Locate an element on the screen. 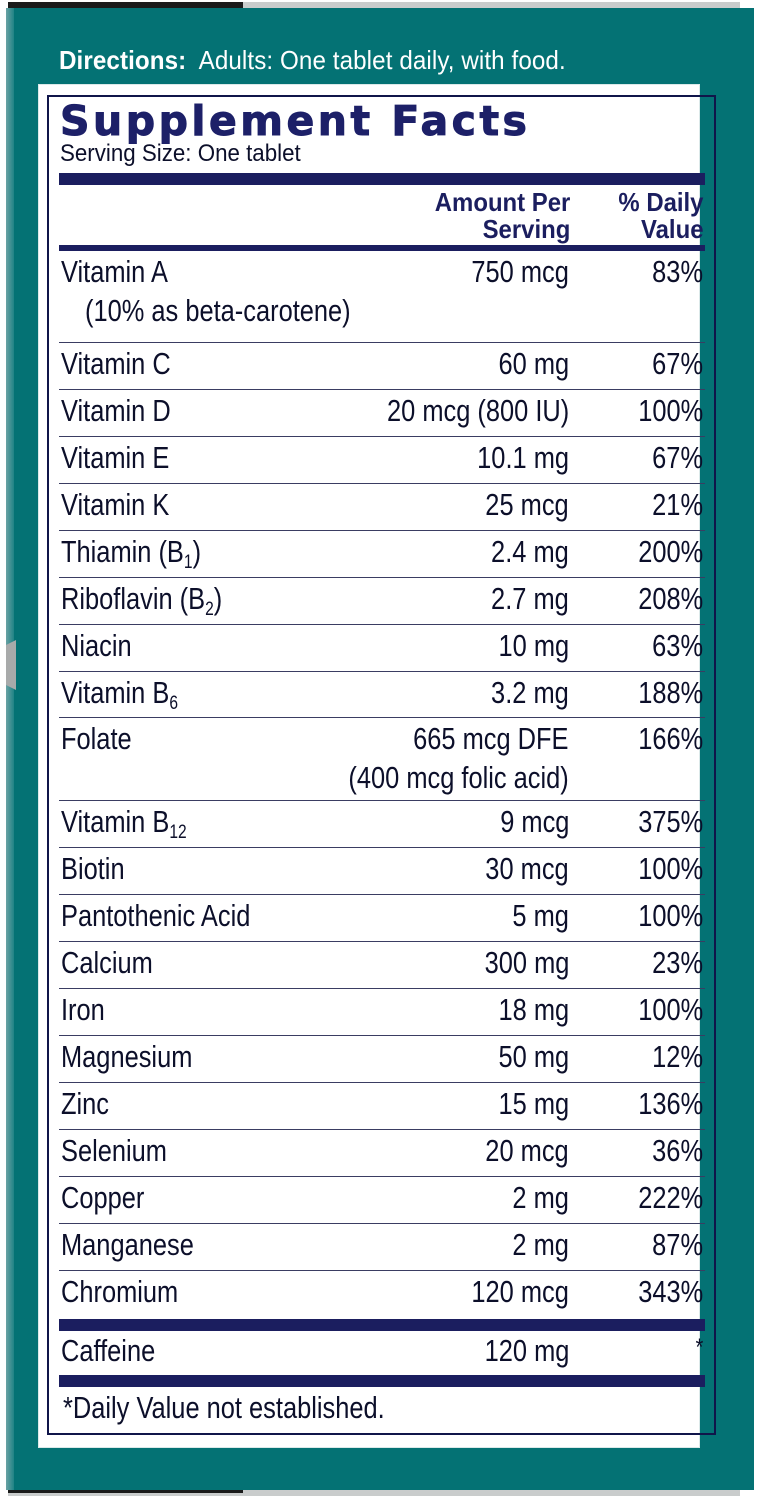  nutrient-name: Biotin is located at coordinates (93, 869).